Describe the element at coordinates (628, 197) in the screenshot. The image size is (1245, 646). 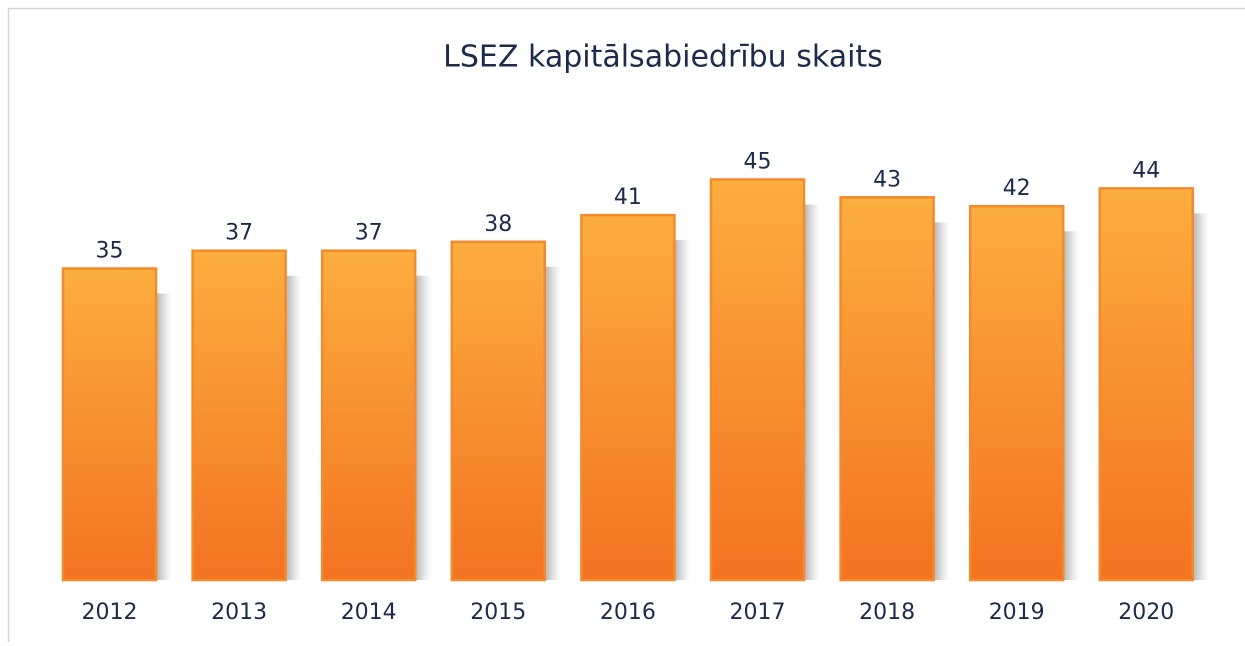
I see `data-label: 41` at that location.